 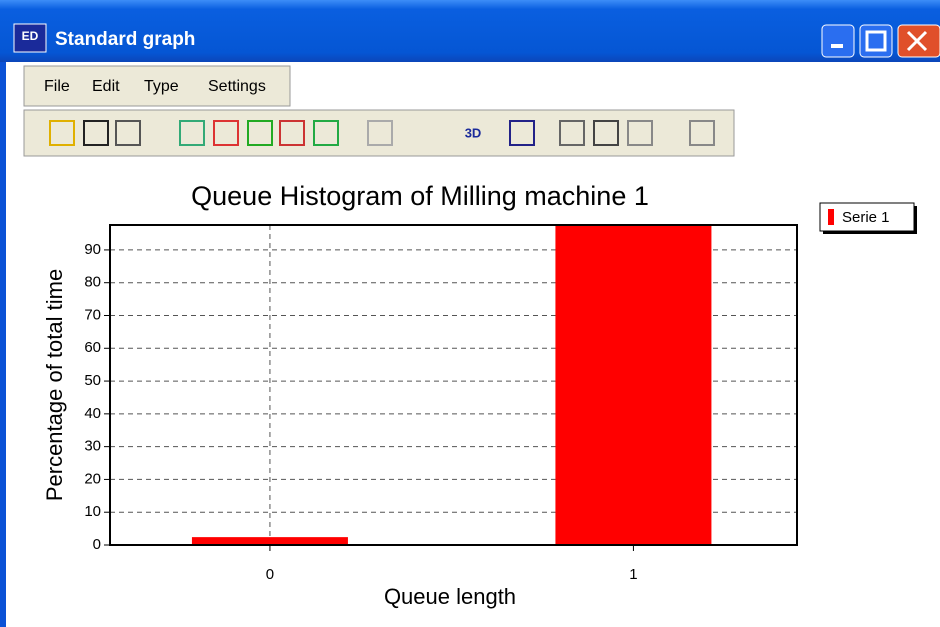 I want to click on menu-bar, so click(x=157, y=86).